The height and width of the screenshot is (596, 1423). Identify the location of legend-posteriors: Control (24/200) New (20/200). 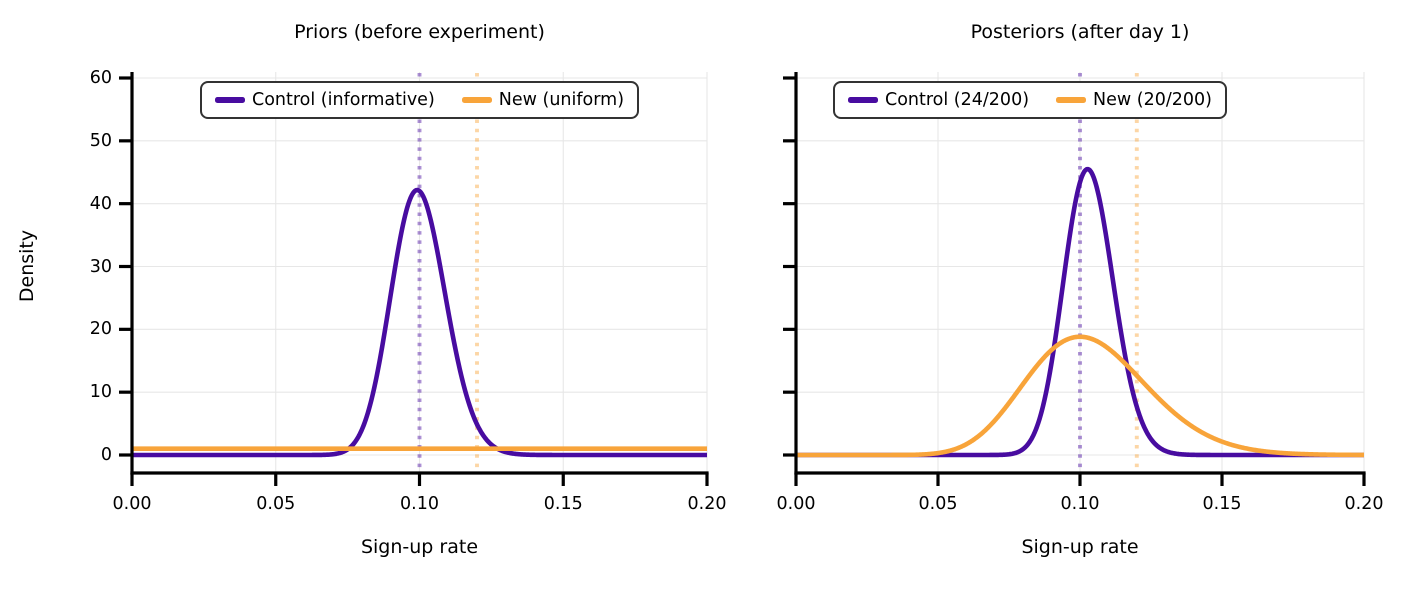
(1030, 100).